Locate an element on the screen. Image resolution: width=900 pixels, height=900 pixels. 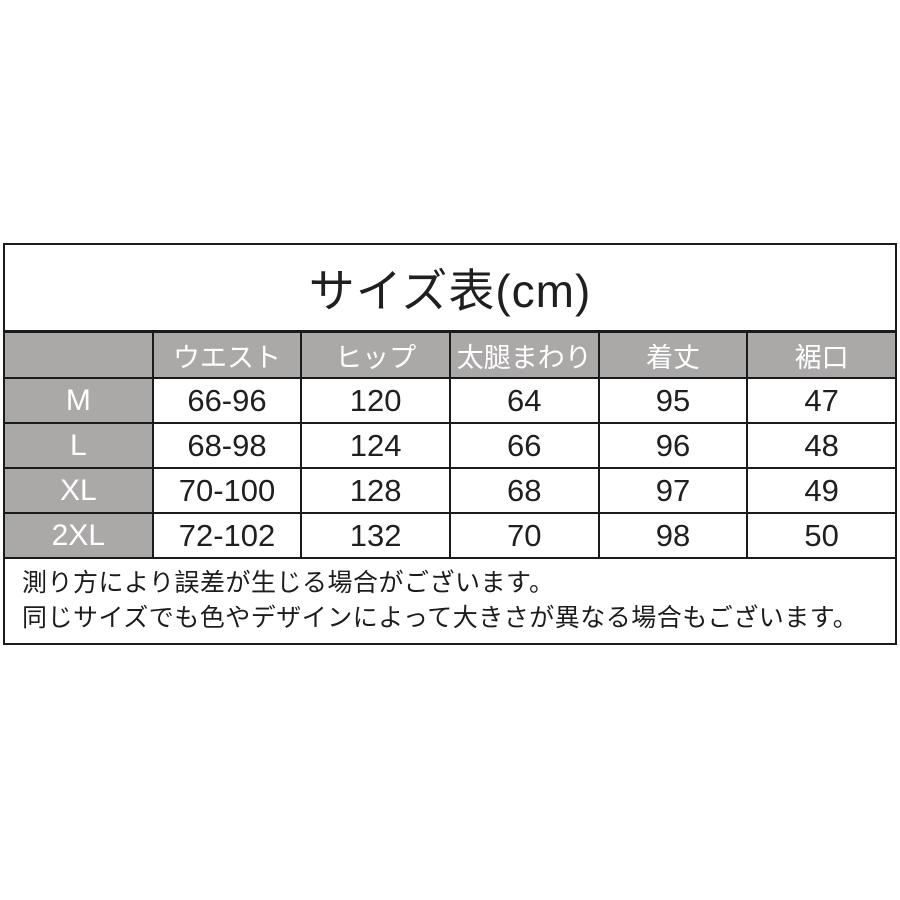
cell-l-waist: 68-98 is located at coordinates (227, 445).